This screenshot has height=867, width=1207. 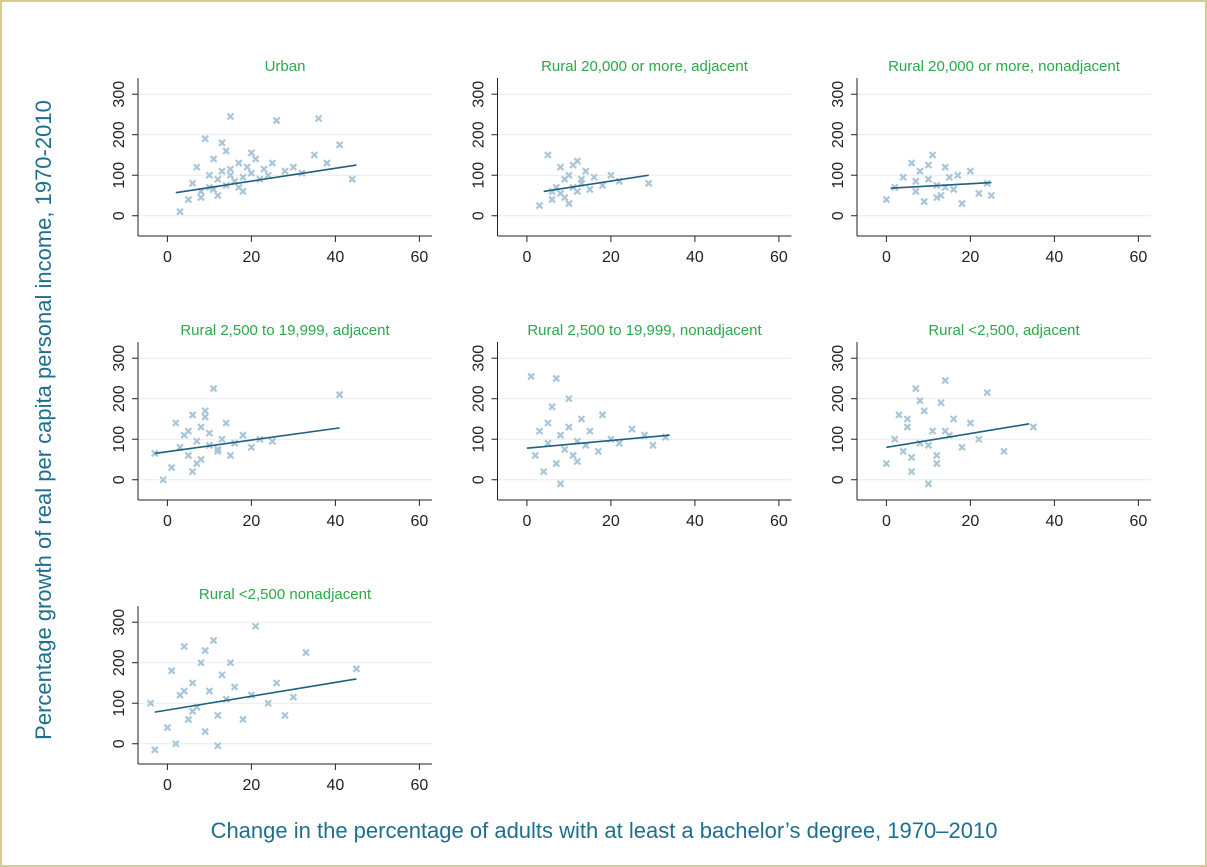 What do you see at coordinates (285, 330) in the screenshot?
I see `panel-title: Rural 2,500 to 19,999, adjacent` at bounding box center [285, 330].